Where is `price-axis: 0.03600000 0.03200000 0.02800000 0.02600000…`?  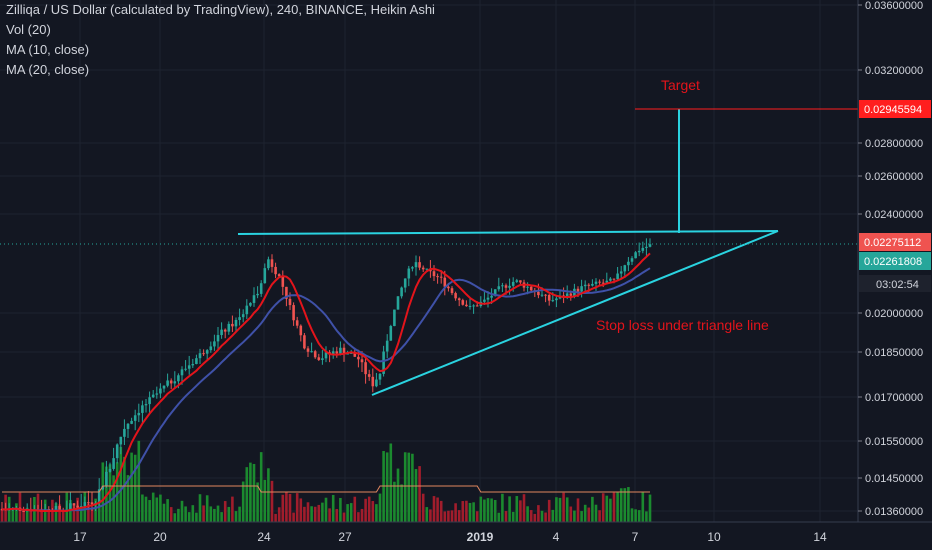 price-axis: 0.03600000 0.03200000 0.02800000 0.02600000… is located at coordinates (890, 261).